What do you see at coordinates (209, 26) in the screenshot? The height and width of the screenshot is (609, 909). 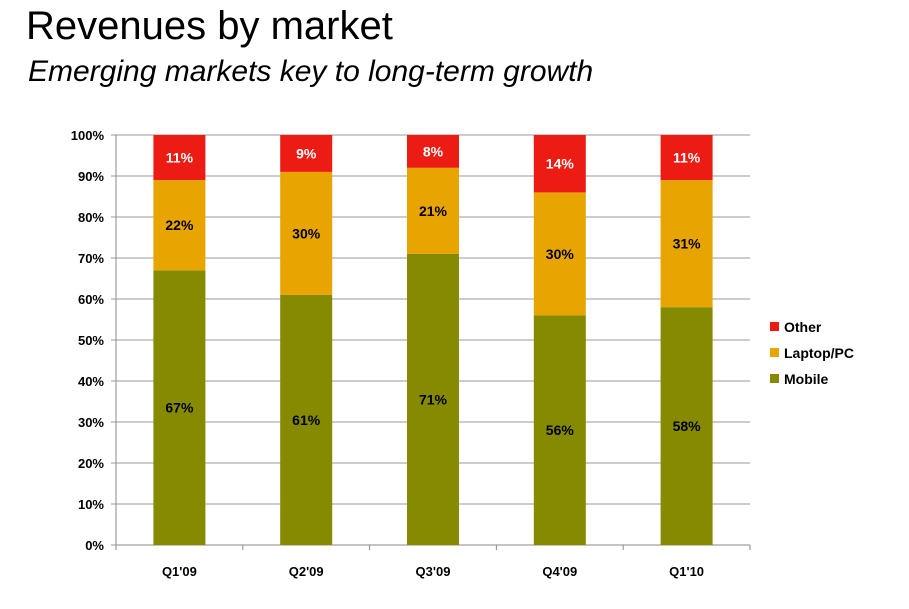 I see `page-title: Revenues by market` at bounding box center [209, 26].